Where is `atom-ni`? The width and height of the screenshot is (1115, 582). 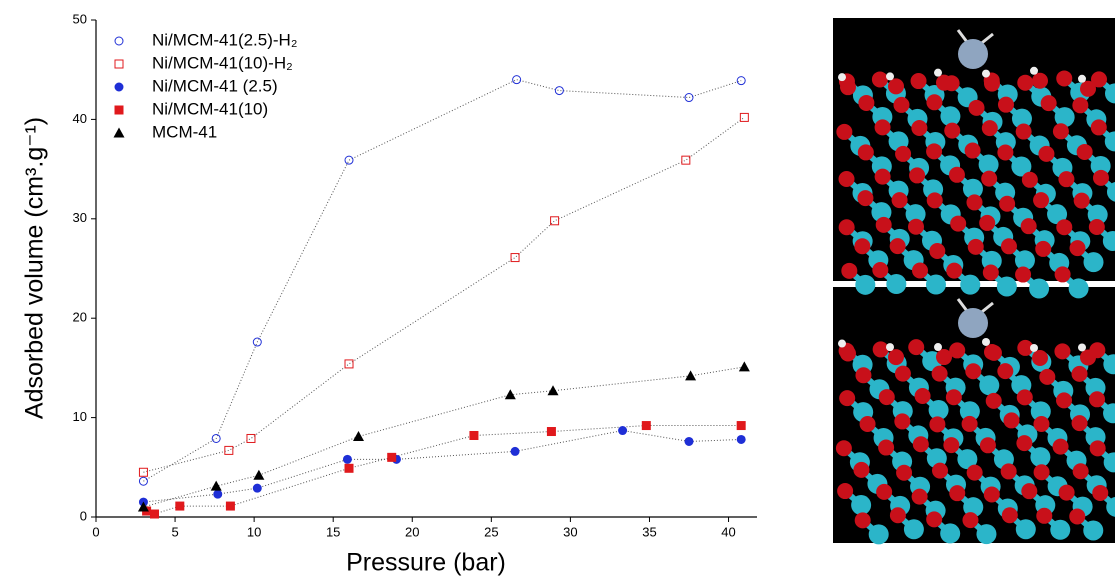 atom-ni is located at coordinates (973, 323).